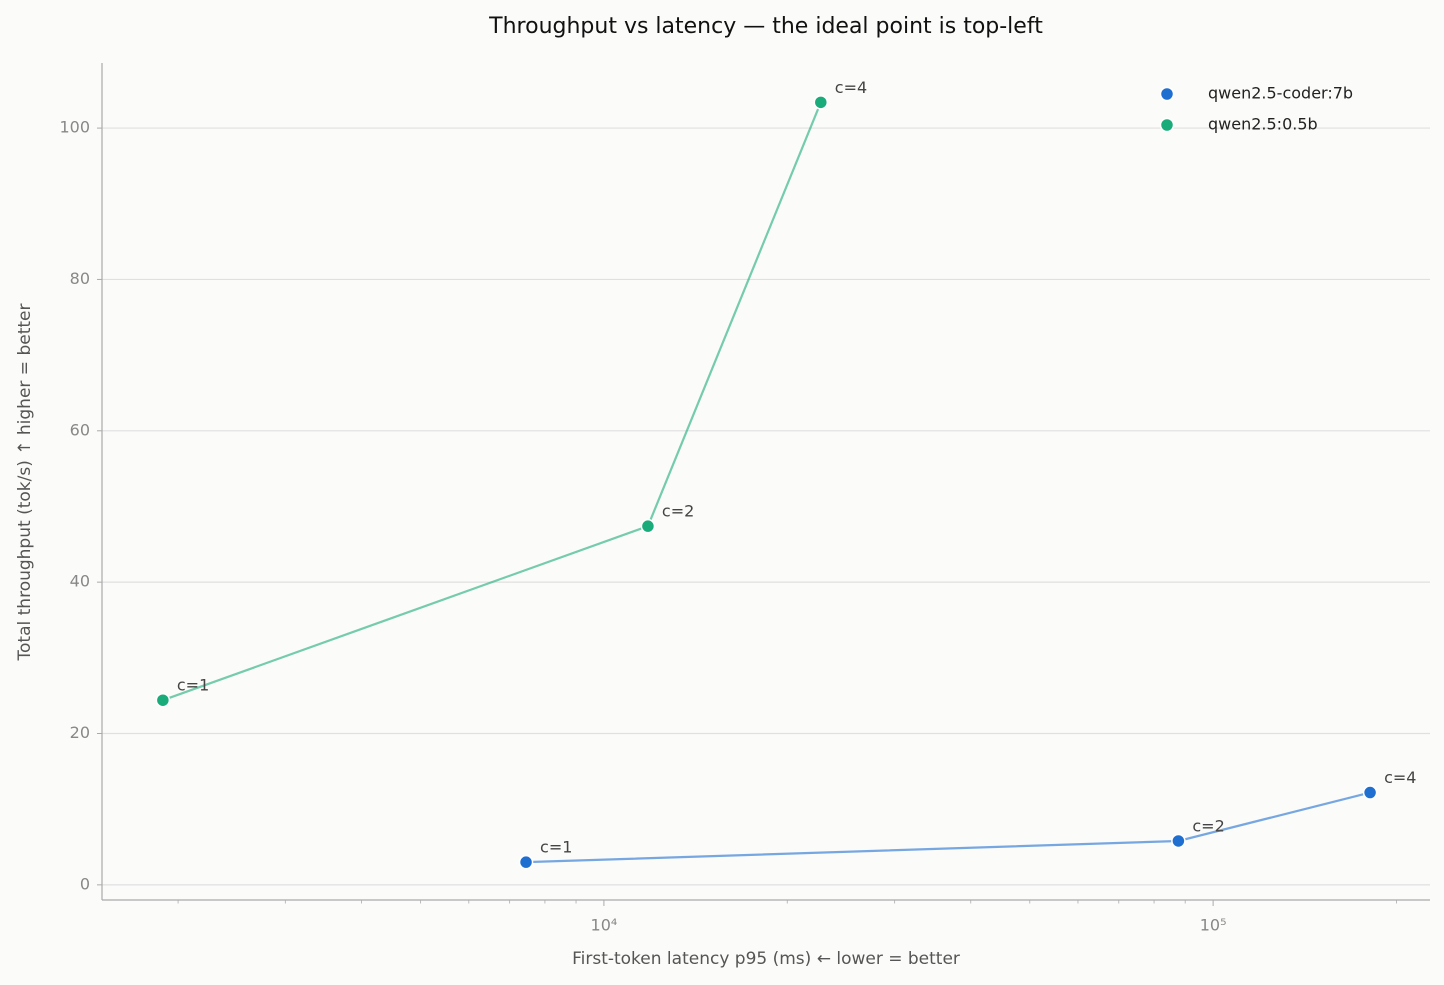  Describe the element at coordinates (74, 127) in the screenshot. I see `y-tick-label: 100` at that location.